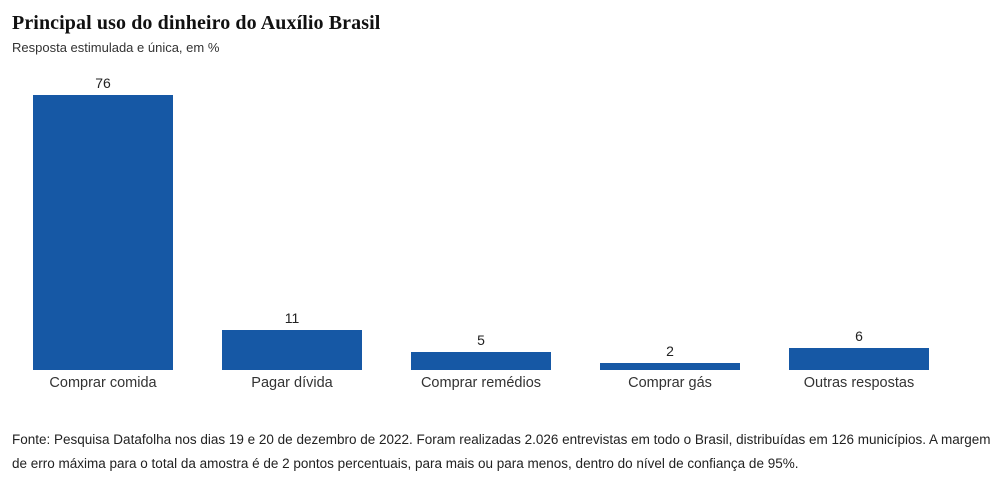 The height and width of the screenshot is (487, 1008). Describe the element at coordinates (116, 47) in the screenshot. I see `chart-subtitle: Resposta estimulada e única, em %` at that location.